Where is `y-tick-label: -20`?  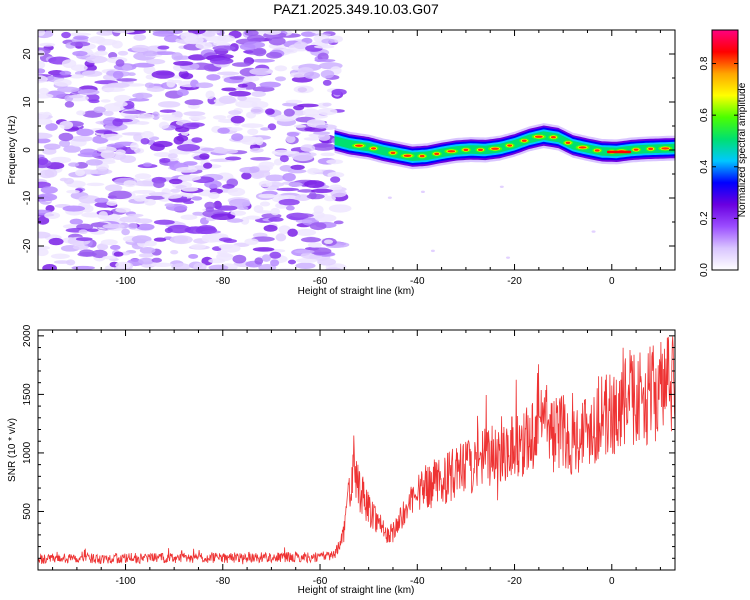 y-tick-label: -20 is located at coordinates (27, 245).